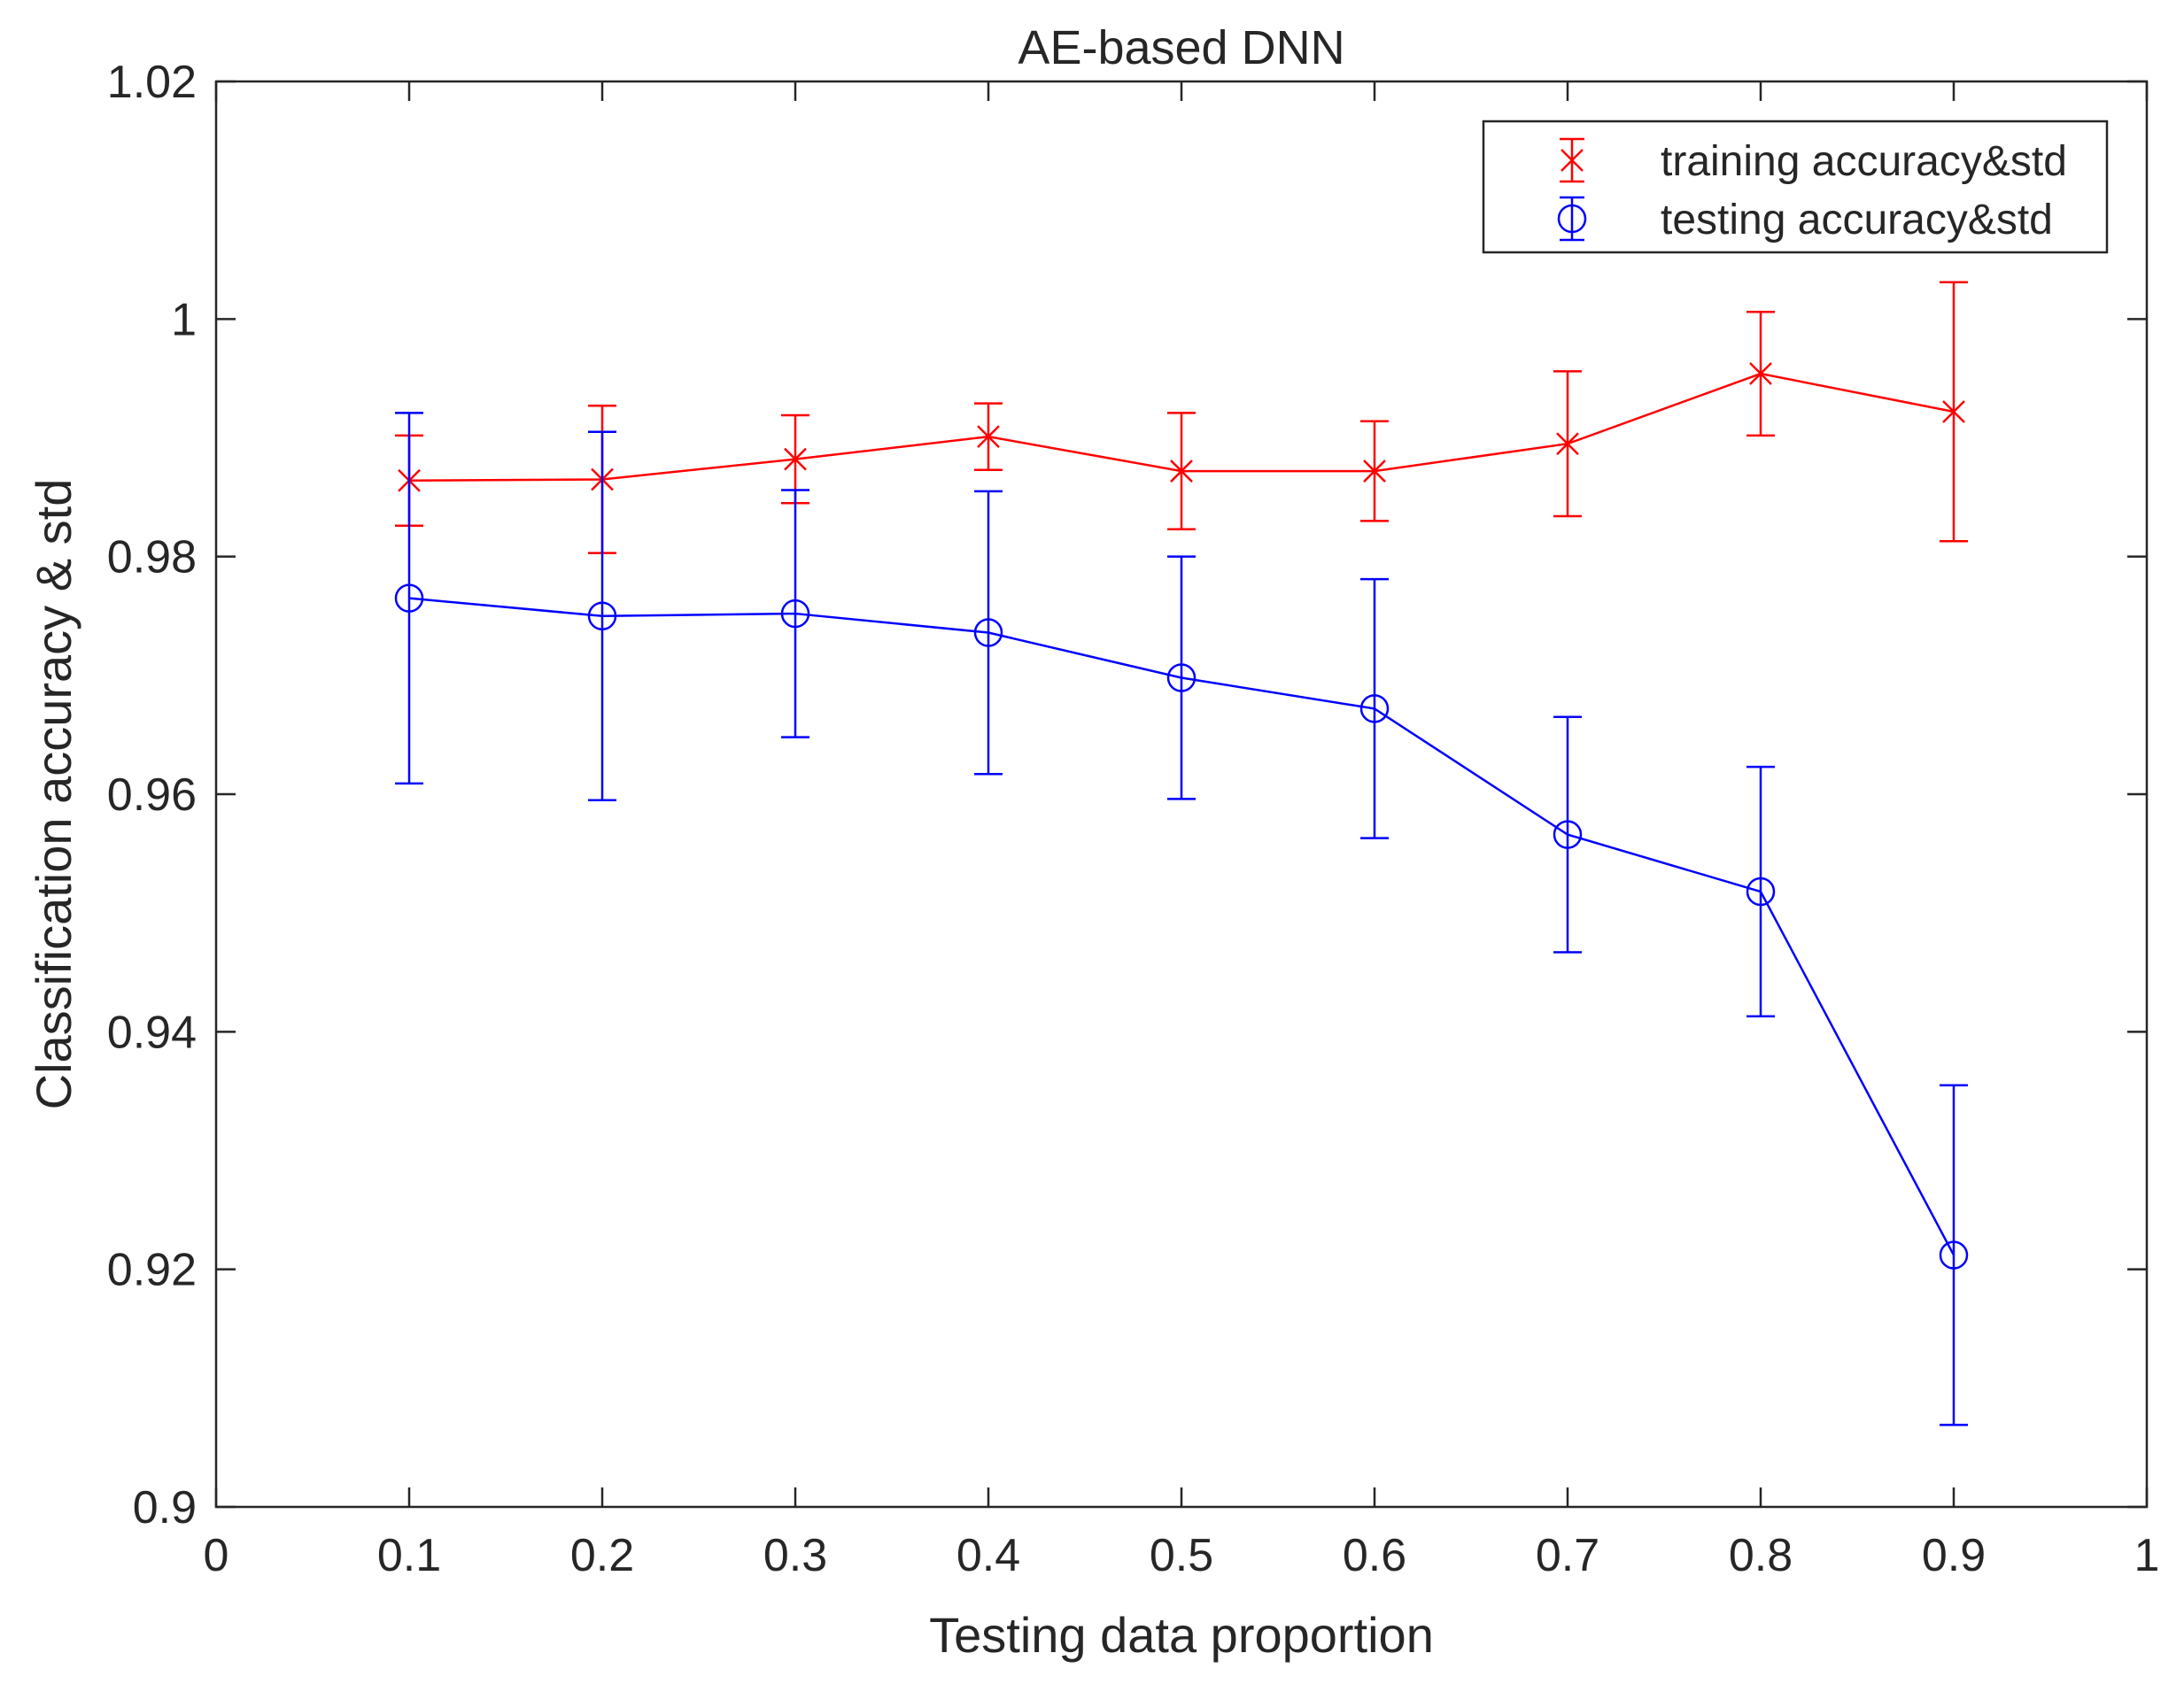 This screenshot has width=2184, height=1684. What do you see at coordinates (409, 1556) in the screenshot?
I see `x-tick-label: 0.1` at bounding box center [409, 1556].